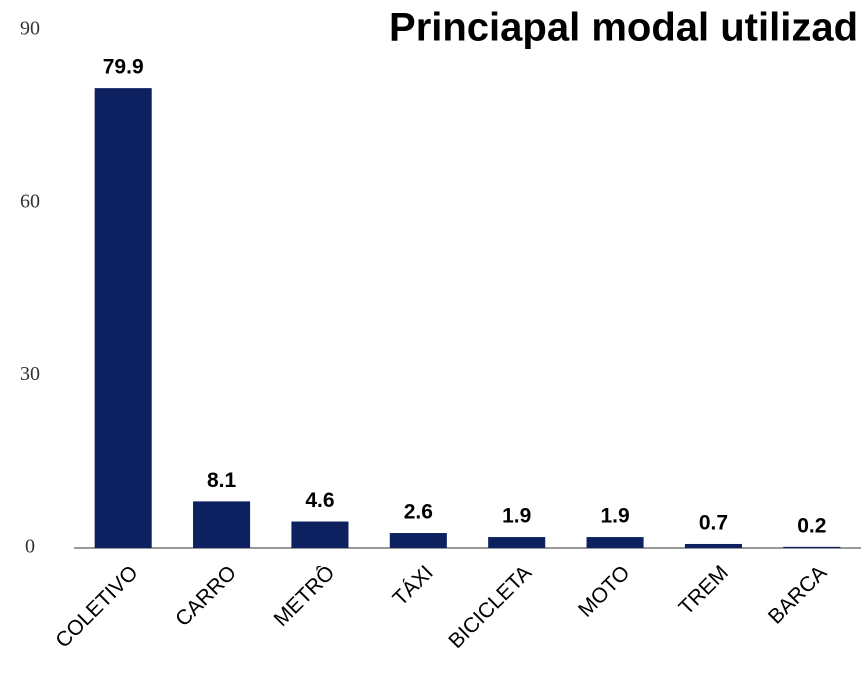  Describe the element at coordinates (490, 607) in the screenshot. I see `x-tick-label: BICICLETA` at that location.